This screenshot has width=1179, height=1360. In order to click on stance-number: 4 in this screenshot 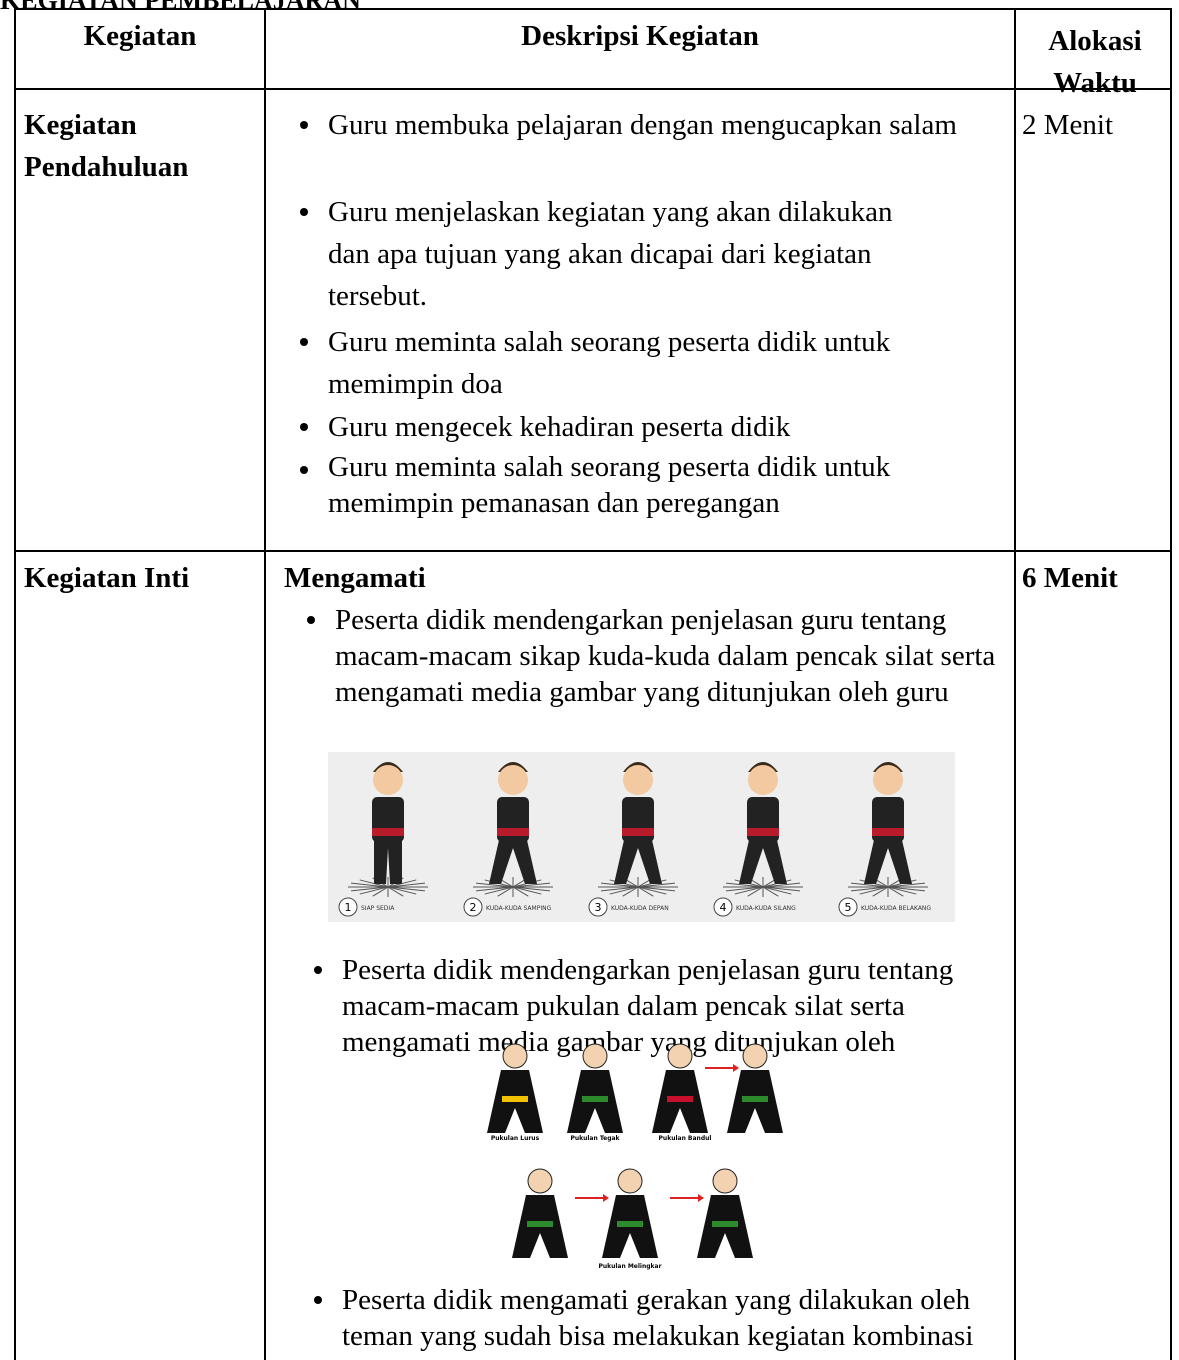, I will do `click(723, 907)`.